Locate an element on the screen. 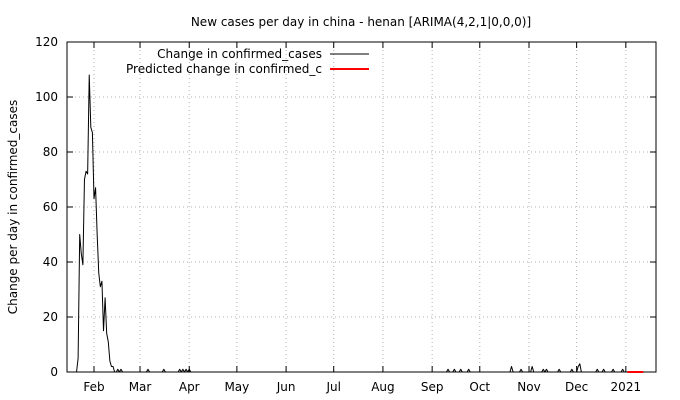 This screenshot has width=680, height=400. x-tick-label: Mar is located at coordinates (140, 387).